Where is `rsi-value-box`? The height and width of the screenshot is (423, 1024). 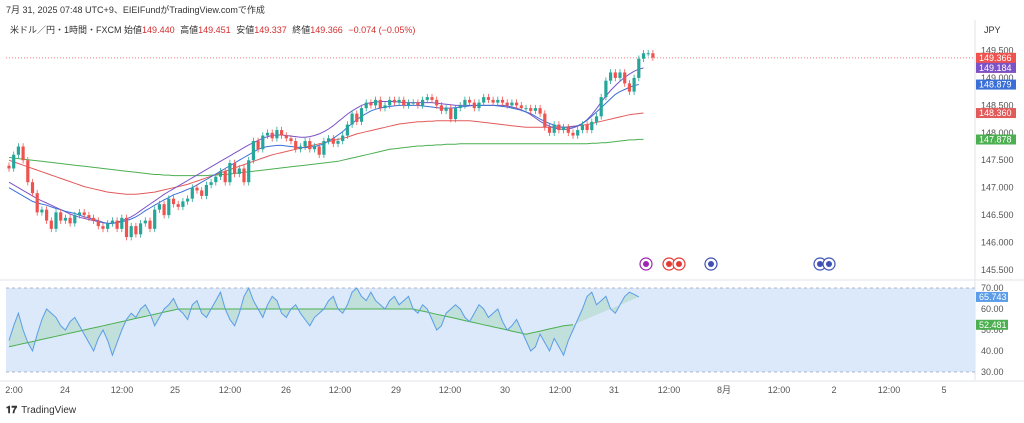 rsi-value-box is located at coordinates (992, 296).